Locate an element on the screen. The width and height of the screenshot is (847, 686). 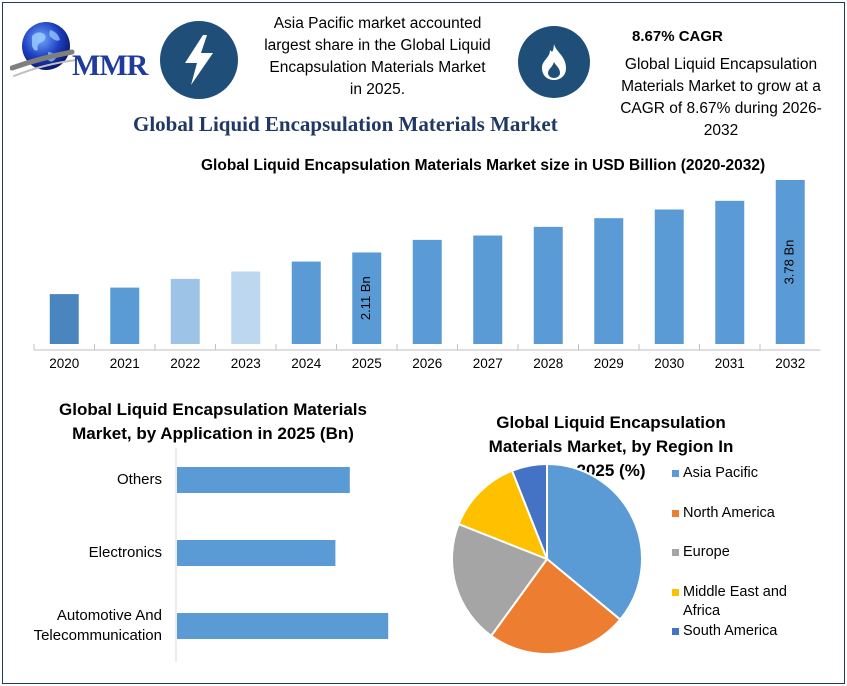
info-right-line: CAGR of 8.67% during 2026- is located at coordinates (721, 108).